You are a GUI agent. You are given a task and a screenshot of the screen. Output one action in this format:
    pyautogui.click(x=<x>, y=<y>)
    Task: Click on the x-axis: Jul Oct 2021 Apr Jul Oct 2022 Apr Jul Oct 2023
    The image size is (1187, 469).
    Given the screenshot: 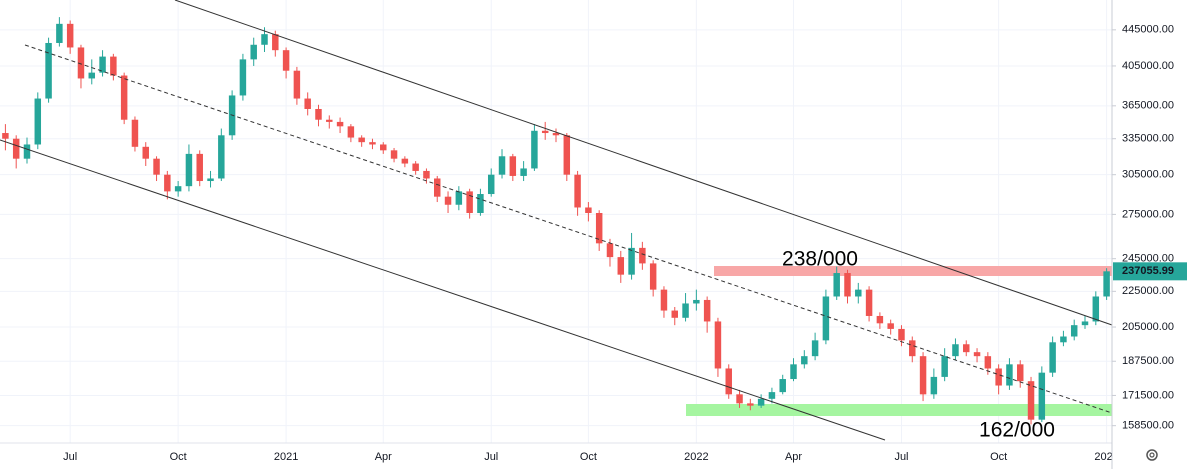 What is the action you would take?
    pyautogui.click(x=559, y=455)
    